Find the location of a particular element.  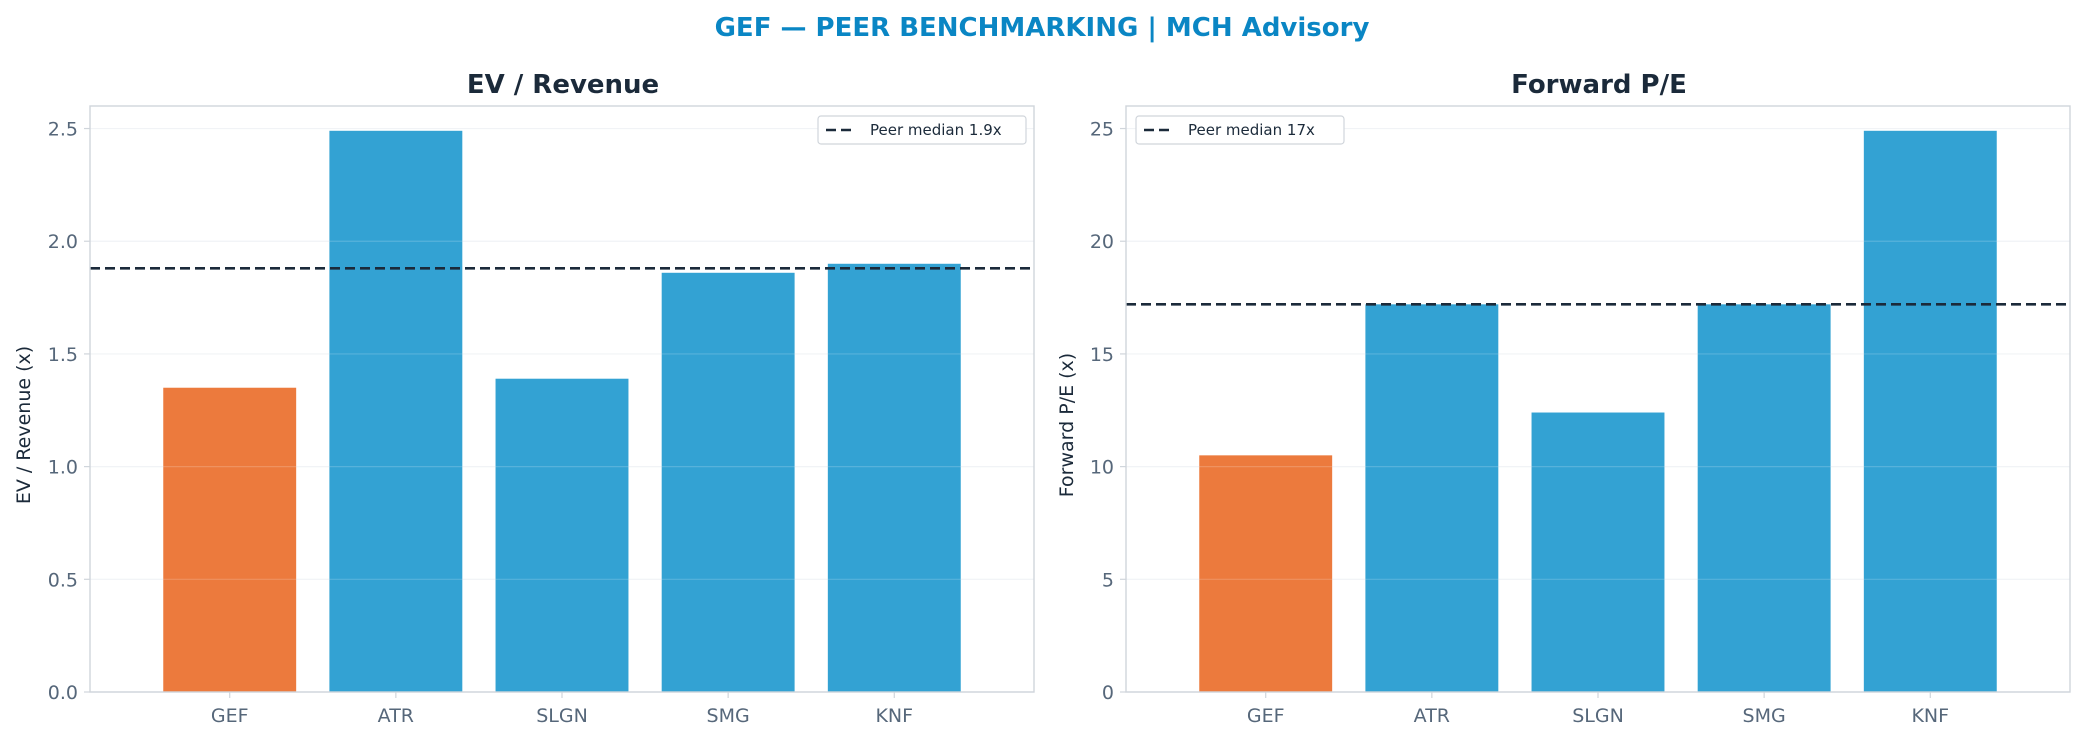

y-tick-label: 15 is located at coordinates (1102, 355).